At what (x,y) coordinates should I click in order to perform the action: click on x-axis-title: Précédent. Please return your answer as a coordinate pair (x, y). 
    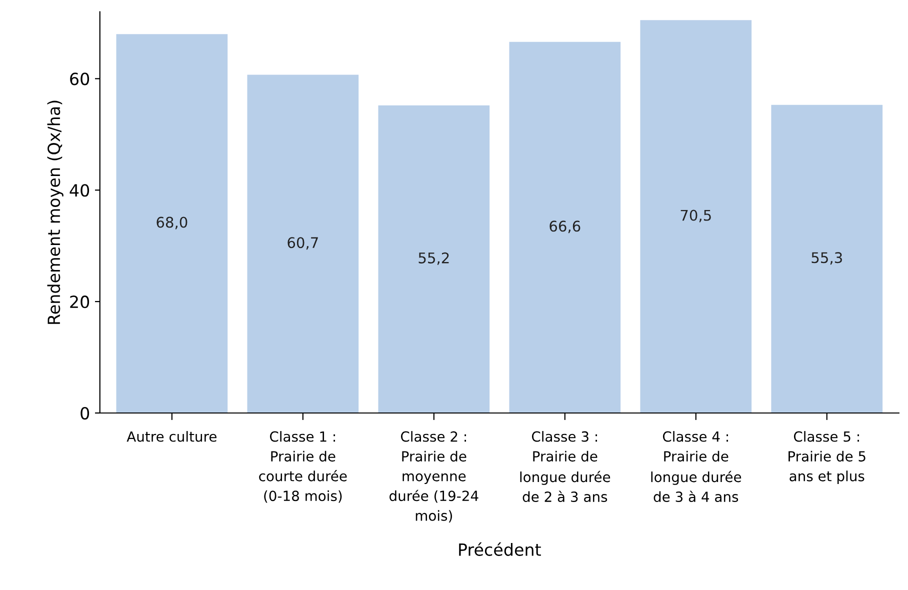
    Looking at the image, I should click on (500, 549).